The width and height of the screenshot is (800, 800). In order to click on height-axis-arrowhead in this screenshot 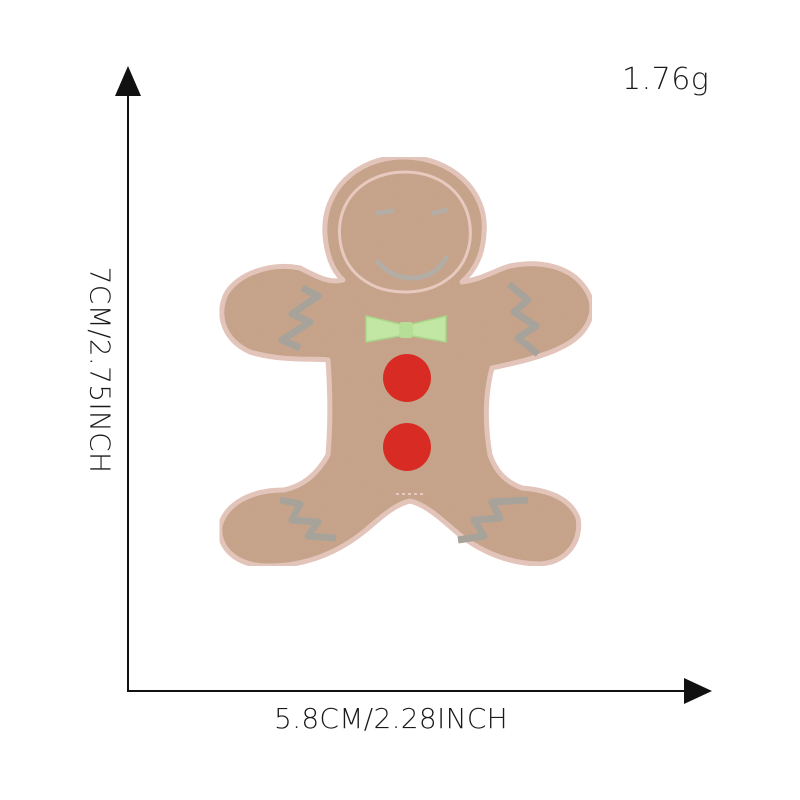, I will do `click(128, 81)`.